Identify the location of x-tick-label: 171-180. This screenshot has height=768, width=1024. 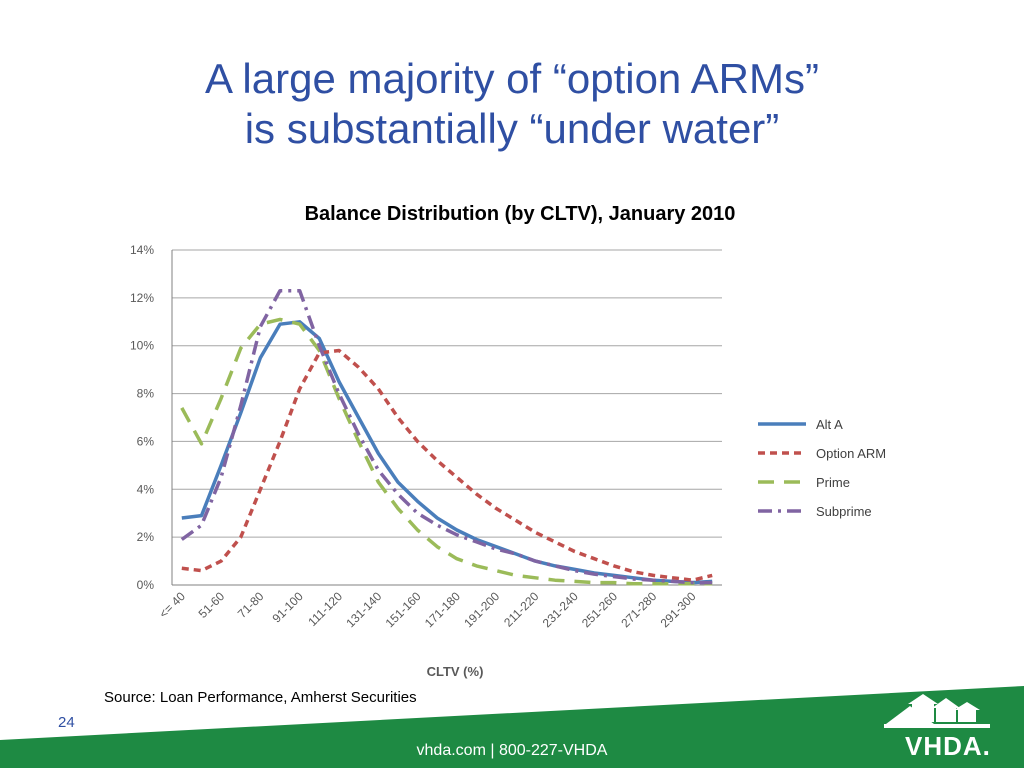
(442, 609).